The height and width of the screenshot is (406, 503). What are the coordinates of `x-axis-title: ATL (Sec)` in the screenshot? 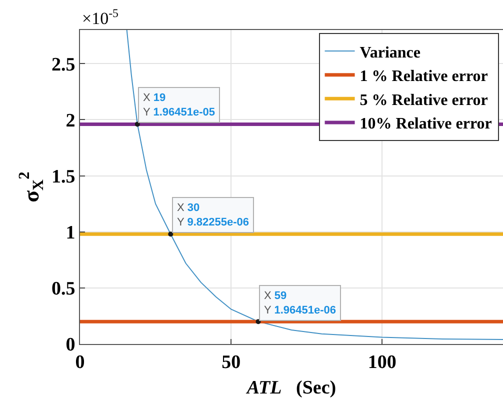 It's located at (291, 388).